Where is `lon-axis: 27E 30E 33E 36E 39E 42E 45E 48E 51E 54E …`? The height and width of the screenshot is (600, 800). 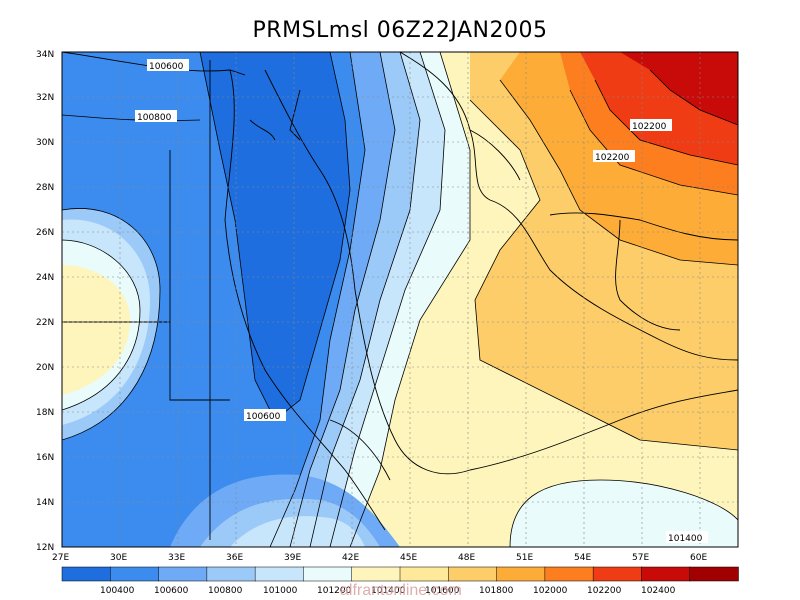
lon-axis: 27E 30E 33E 36E 39E 42E 45E 48E 51E 54E … is located at coordinates (379, 558).